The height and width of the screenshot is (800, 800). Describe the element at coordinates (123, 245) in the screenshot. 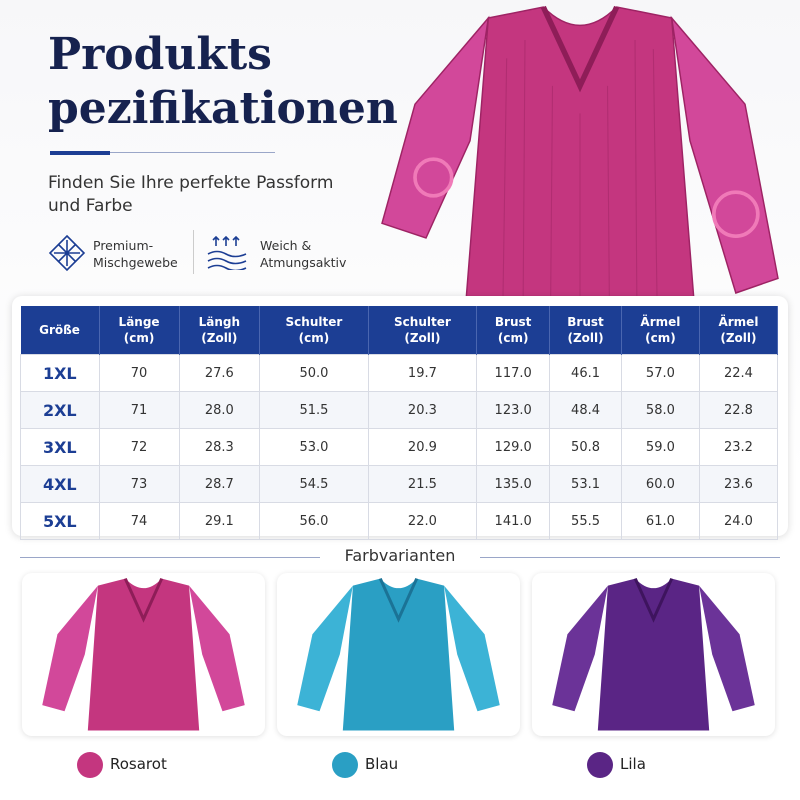

I see `feature-line: Premium-` at that location.